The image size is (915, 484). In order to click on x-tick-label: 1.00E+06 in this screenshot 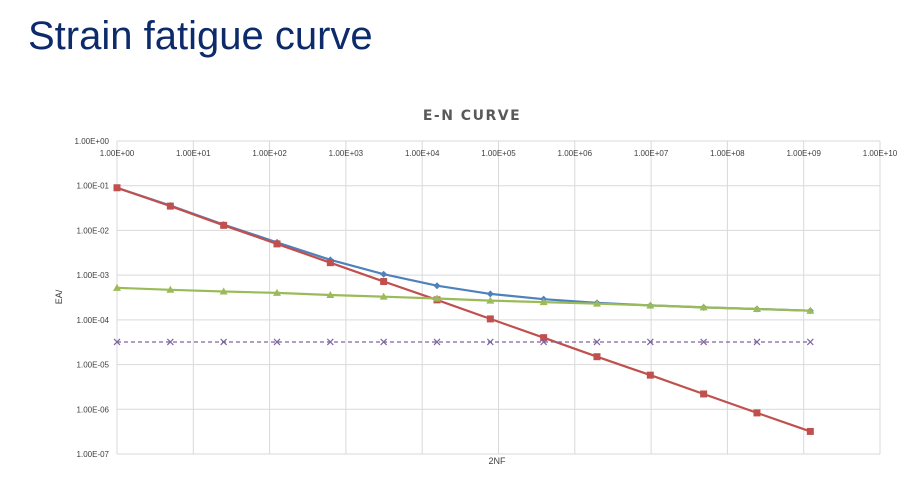, I will do `click(575, 153)`.